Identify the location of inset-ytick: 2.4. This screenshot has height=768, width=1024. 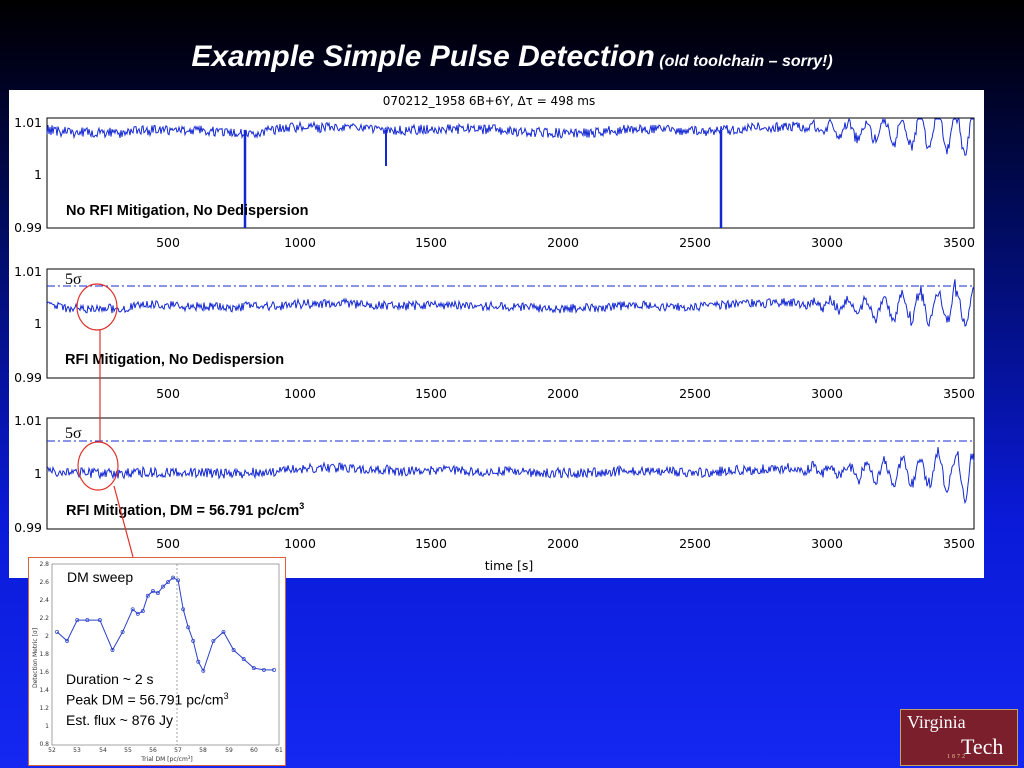
(44, 600).